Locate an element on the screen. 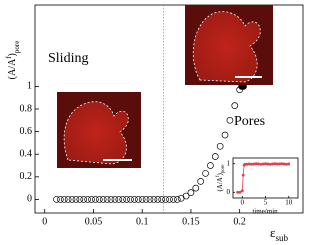 The height and width of the screenshot is (245, 320). x-tick-label: 0.15 is located at coordinates (191, 221).